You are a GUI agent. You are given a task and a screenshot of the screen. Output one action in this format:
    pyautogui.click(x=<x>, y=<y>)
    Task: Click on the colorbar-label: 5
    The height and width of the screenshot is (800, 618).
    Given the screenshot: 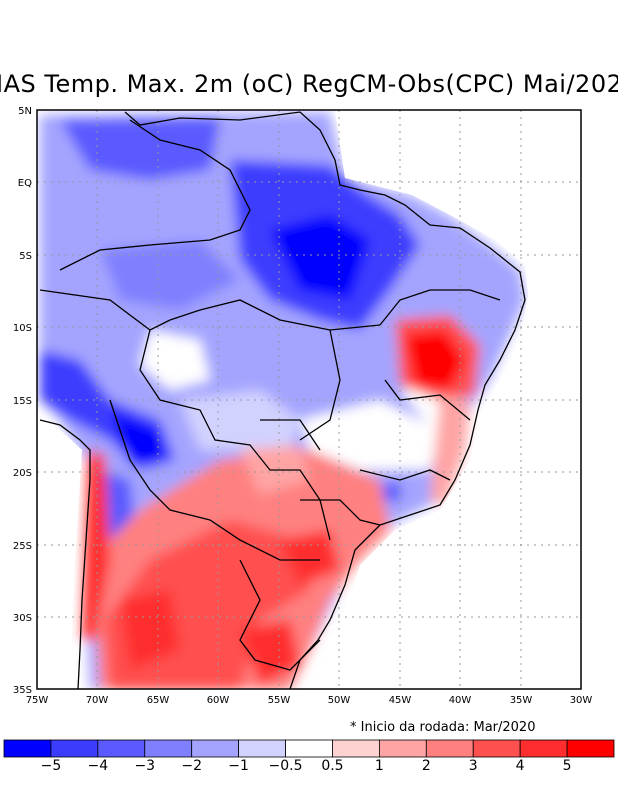 What is the action you would take?
    pyautogui.click(x=567, y=766)
    